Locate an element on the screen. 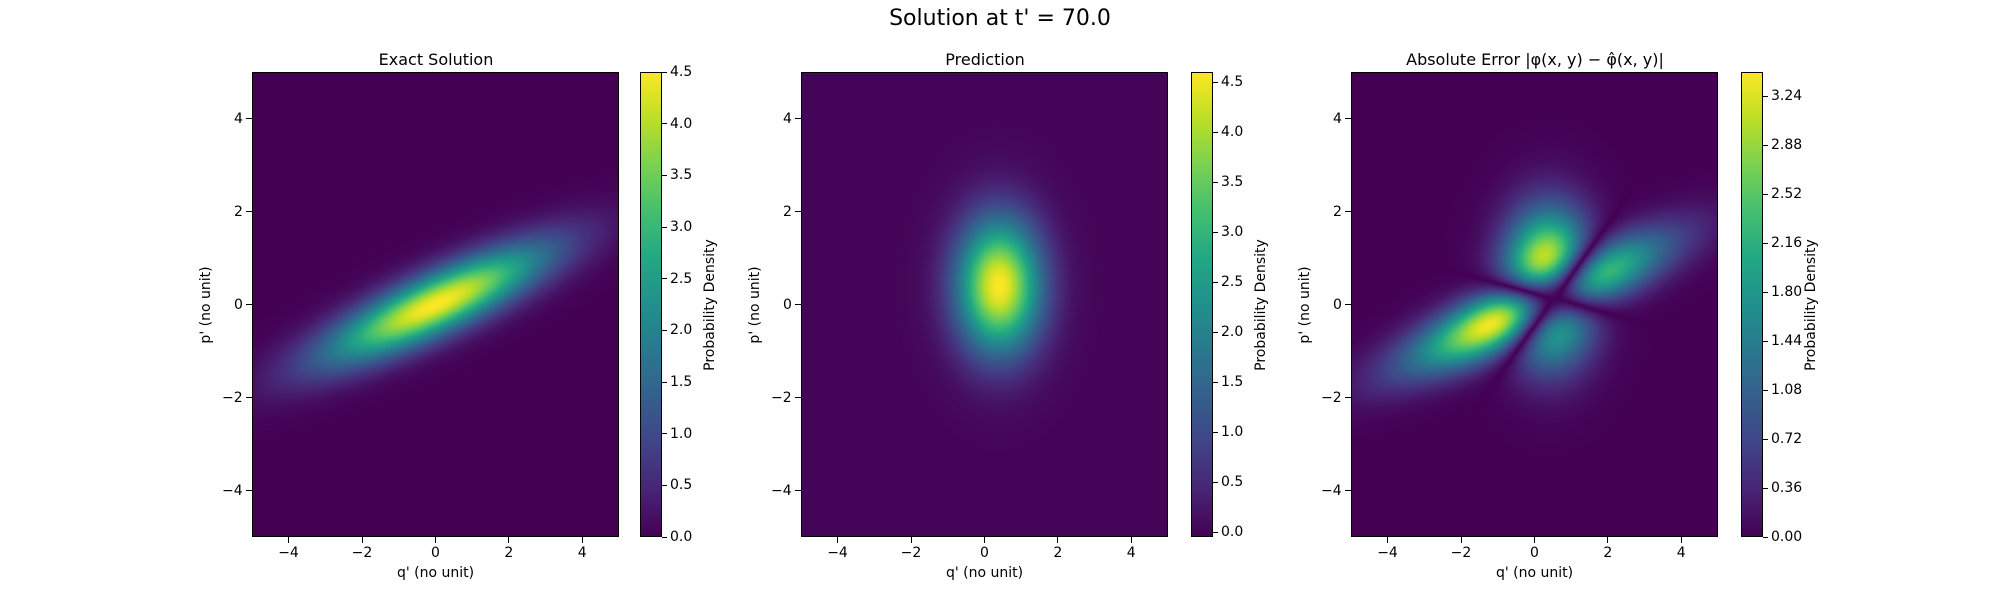 The image size is (2000, 600). heatmap-exact-solution is located at coordinates (435, 304).